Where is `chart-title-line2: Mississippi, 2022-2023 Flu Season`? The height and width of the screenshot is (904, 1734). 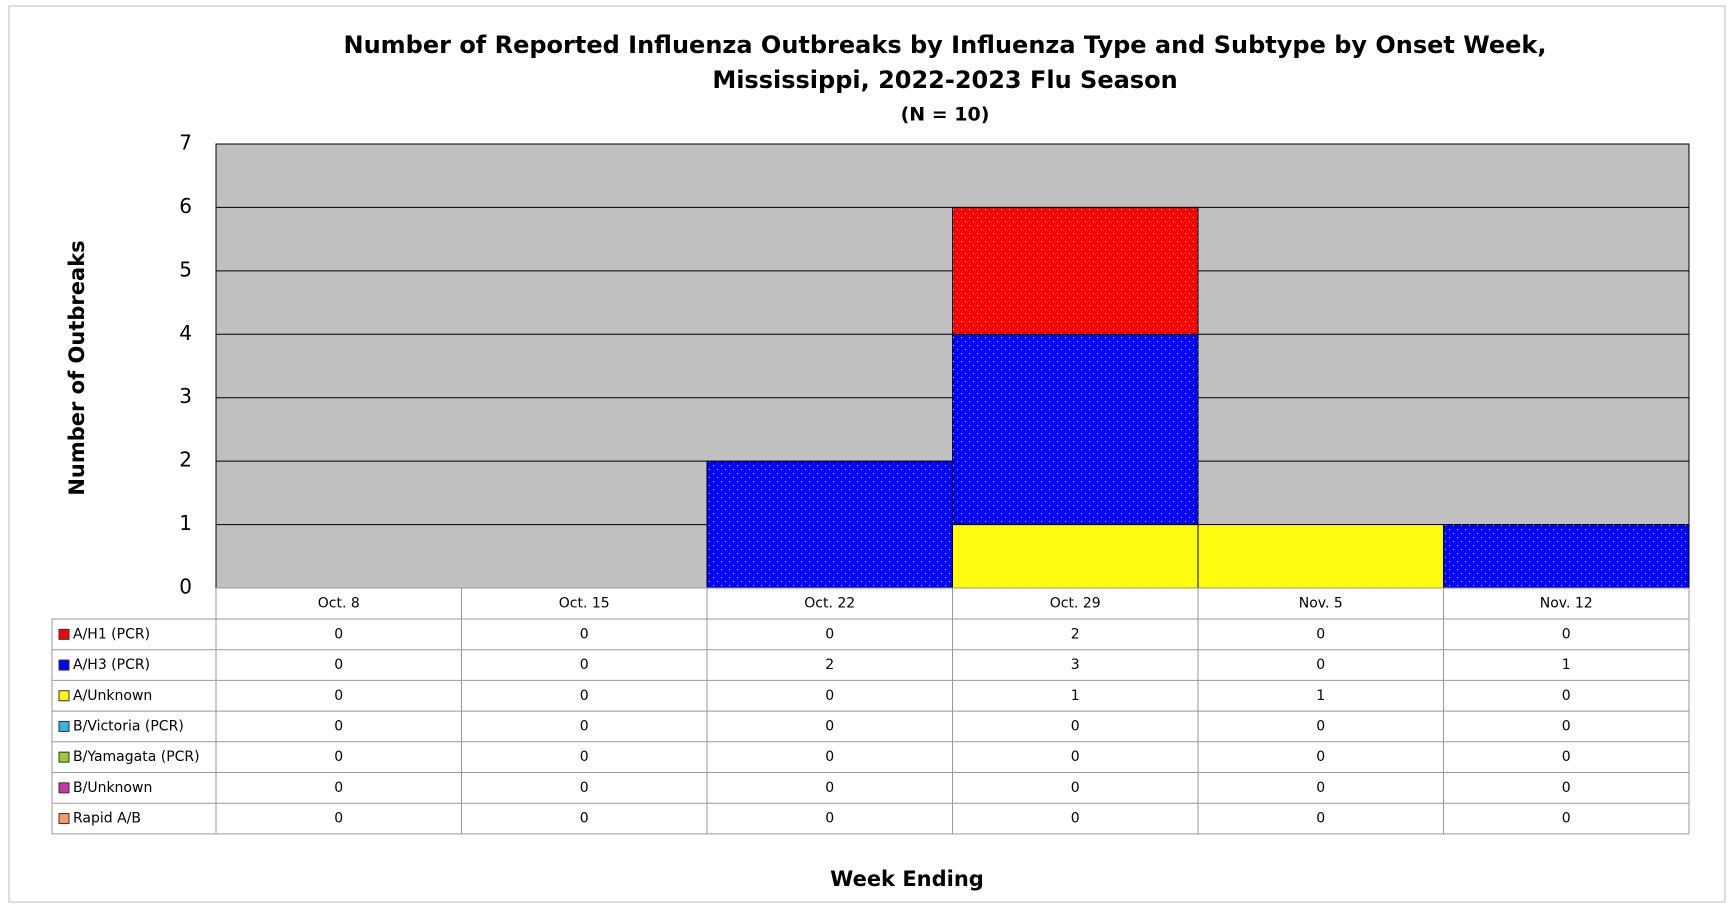
chart-title-line2: Mississippi, 2022-2023 Flu Season is located at coordinates (944, 80).